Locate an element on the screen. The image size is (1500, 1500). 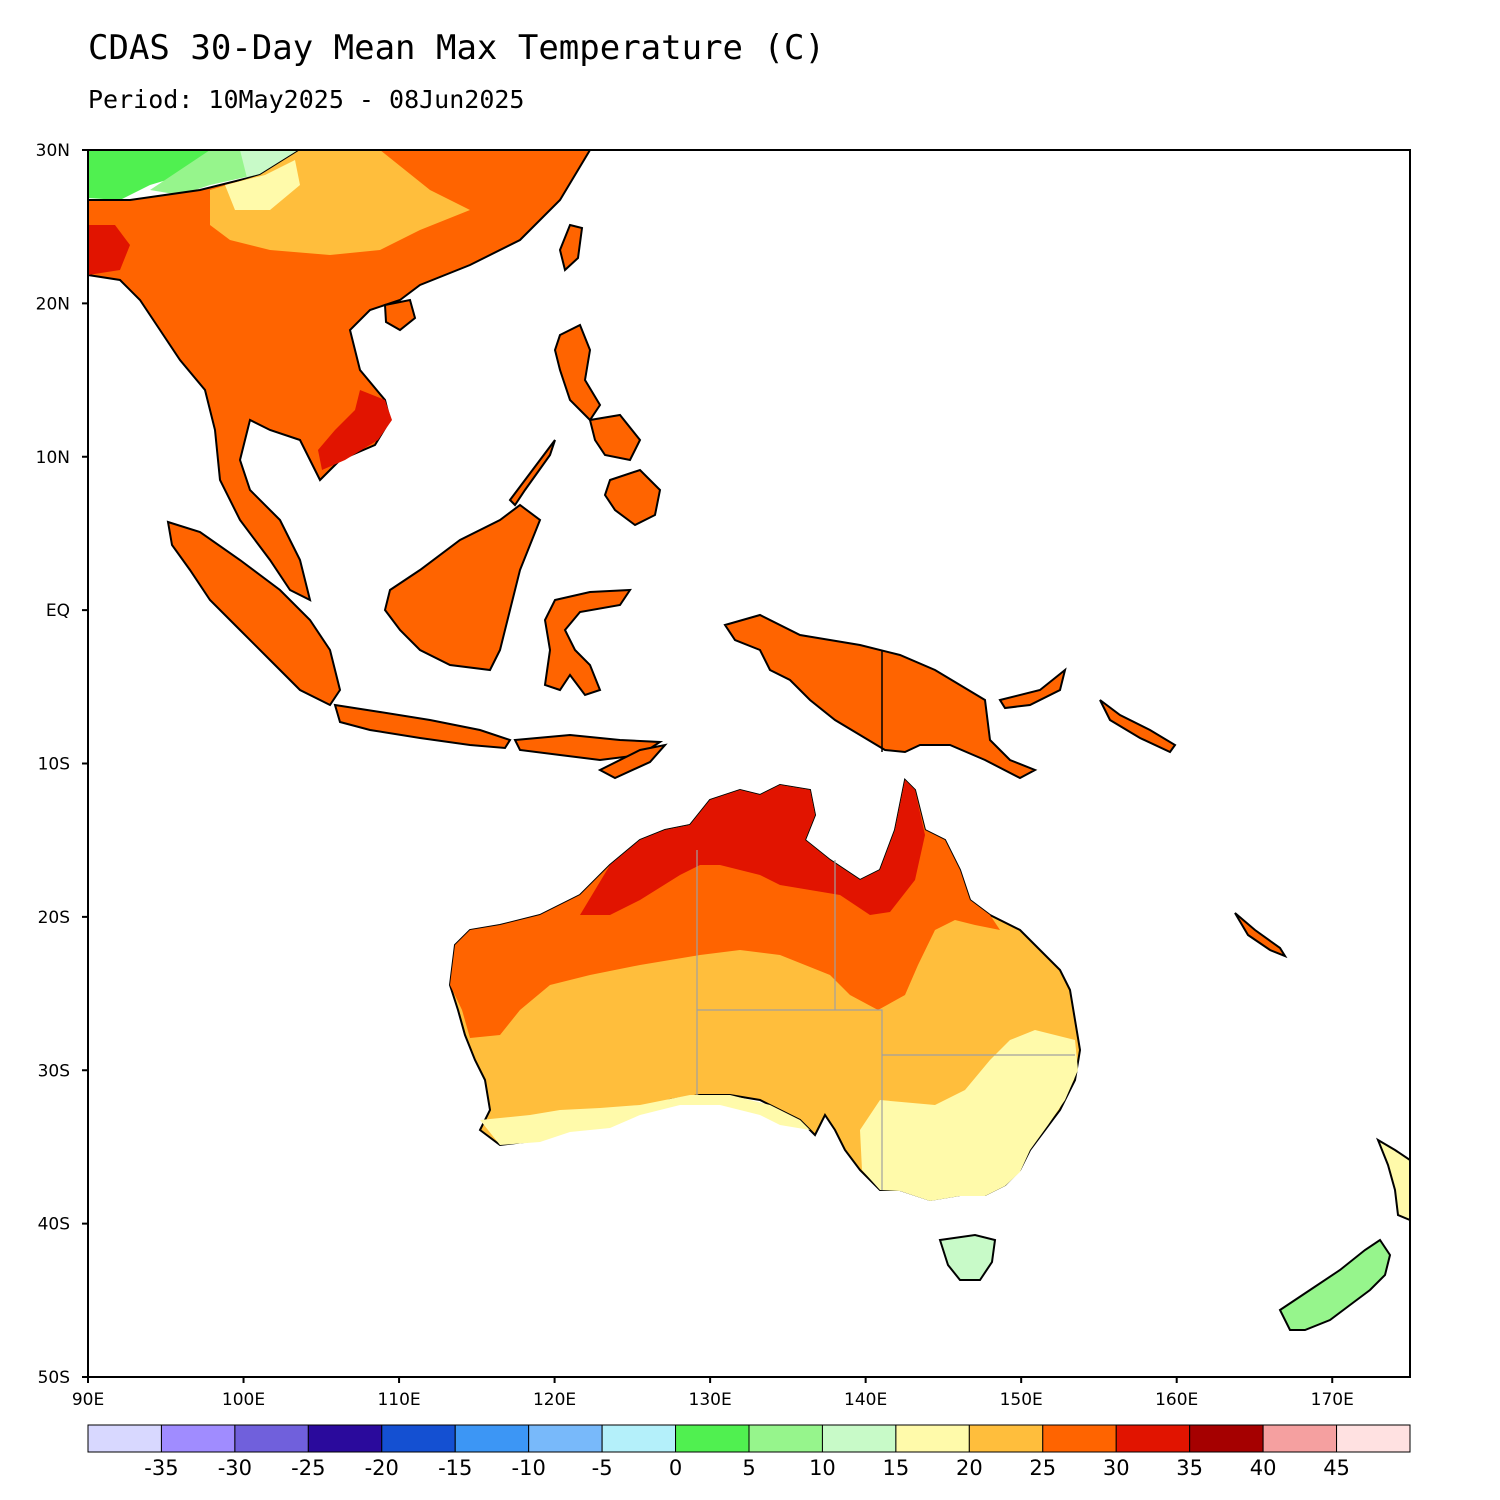
region-mindanao is located at coordinates (632, 497).